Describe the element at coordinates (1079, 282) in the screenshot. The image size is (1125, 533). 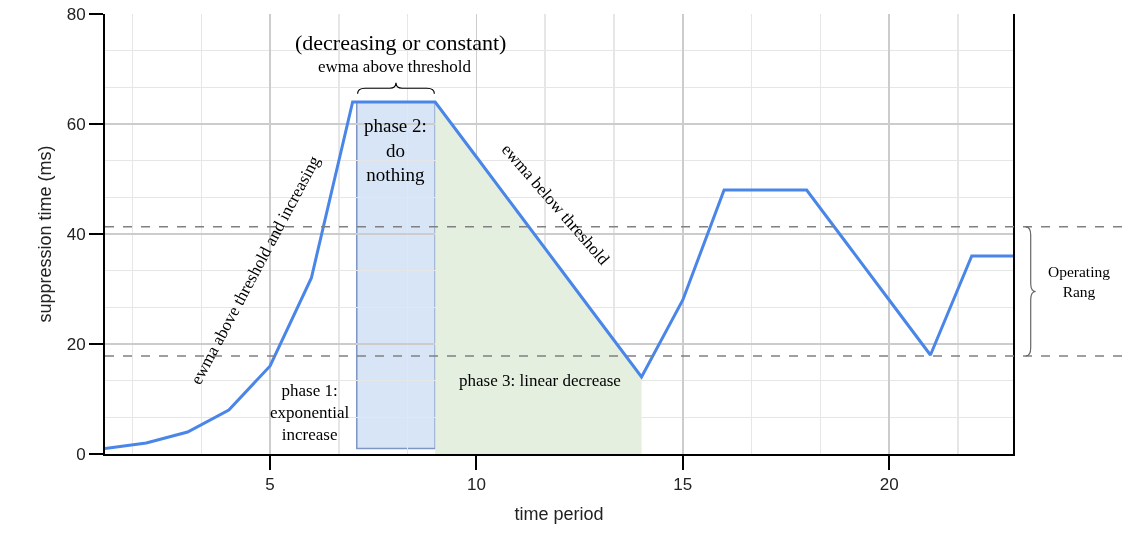
I see `text: Operating Rang` at that location.